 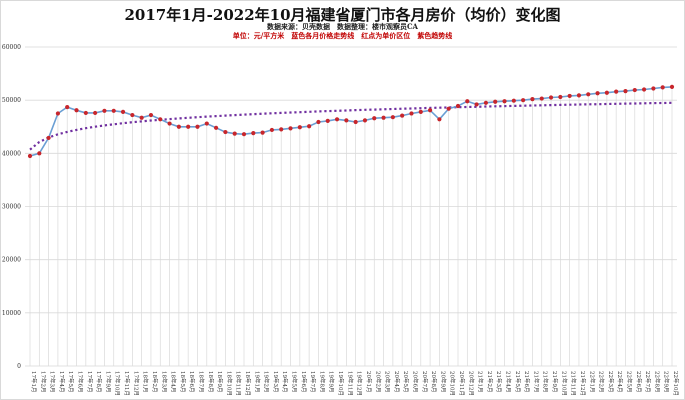 I want to click on x-tick-label: 22年10月, so click(x=676, y=383).